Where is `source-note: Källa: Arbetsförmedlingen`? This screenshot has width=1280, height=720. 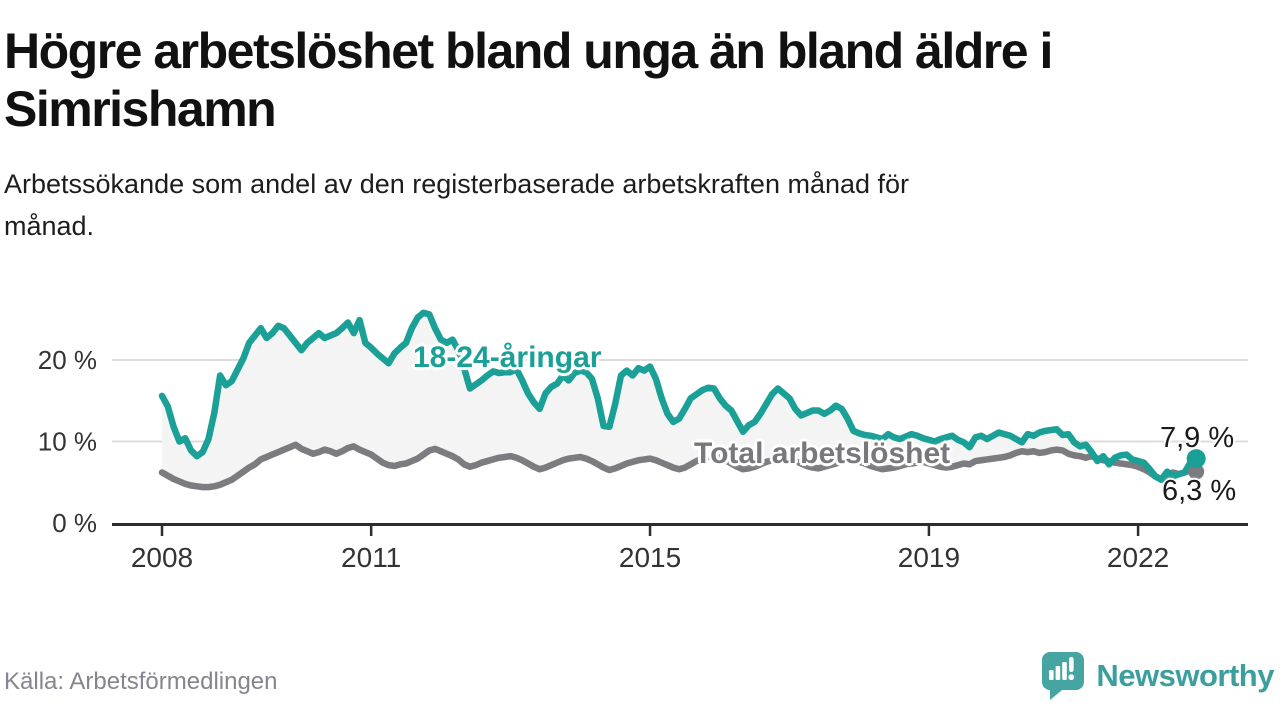
source-note: Källa: Arbetsförmedlingen is located at coordinates (141, 681).